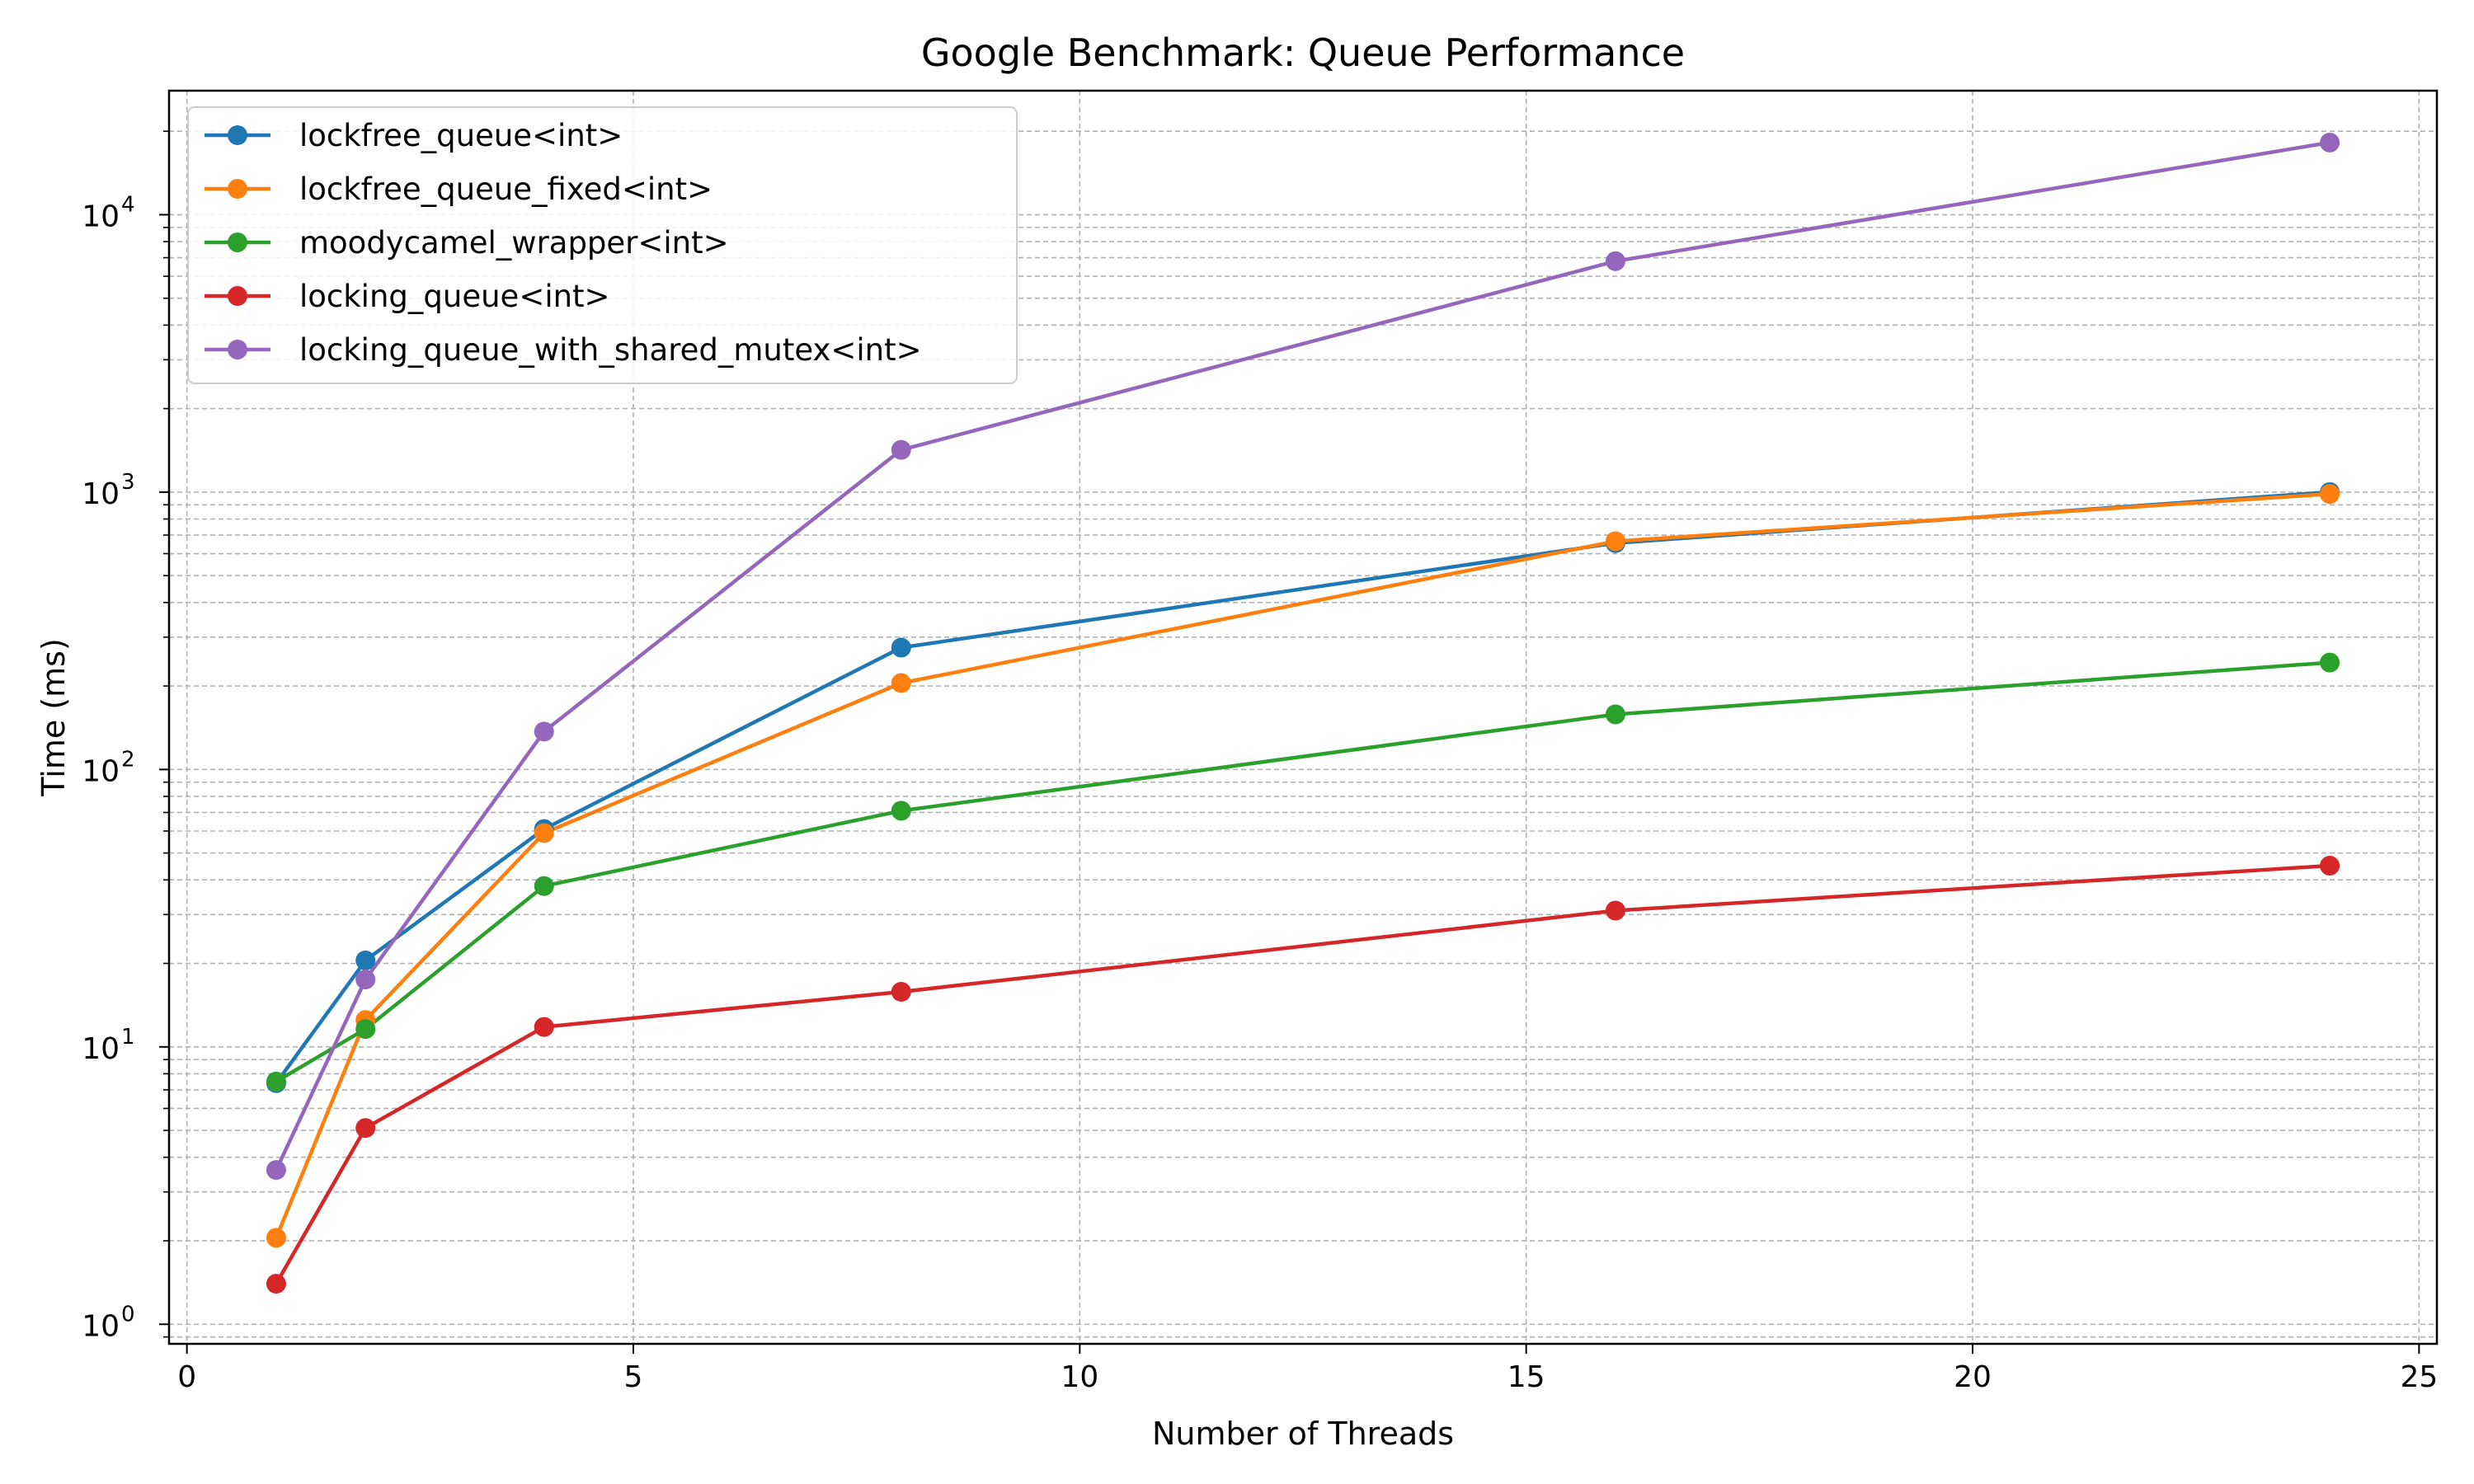  Describe the element at coordinates (514, 243) in the screenshot. I see `legend-label: moodycamel_wrapper<int>` at that location.